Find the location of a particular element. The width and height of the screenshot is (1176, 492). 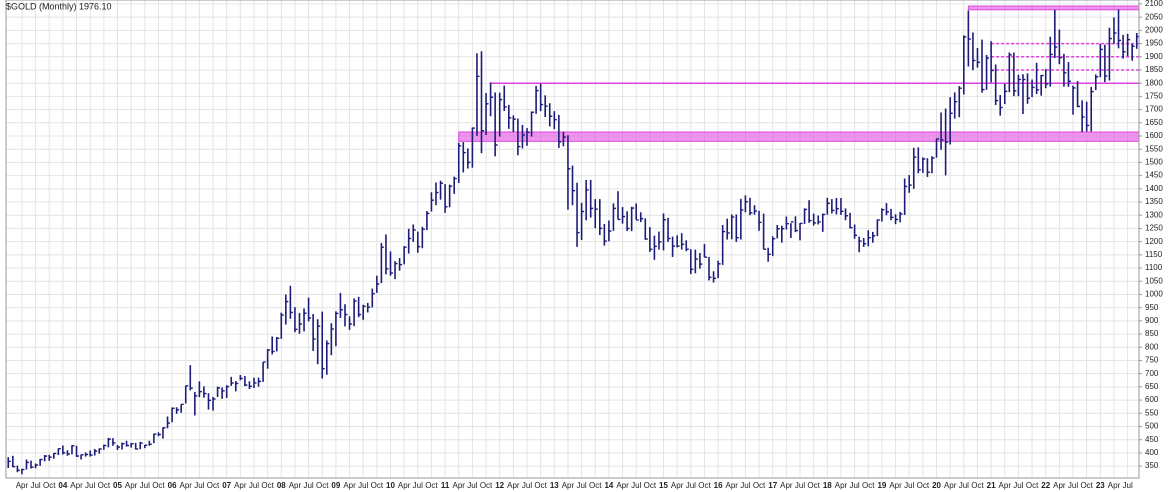

y-tick-label: 1900 is located at coordinates (1154, 56).